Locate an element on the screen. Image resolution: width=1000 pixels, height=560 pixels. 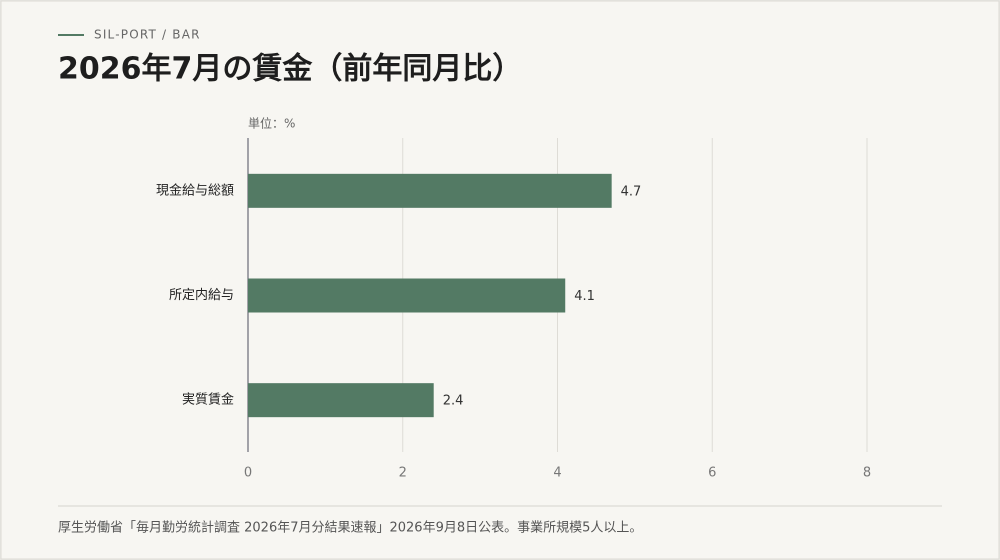
x-tick-label: 4 is located at coordinates (557, 473).